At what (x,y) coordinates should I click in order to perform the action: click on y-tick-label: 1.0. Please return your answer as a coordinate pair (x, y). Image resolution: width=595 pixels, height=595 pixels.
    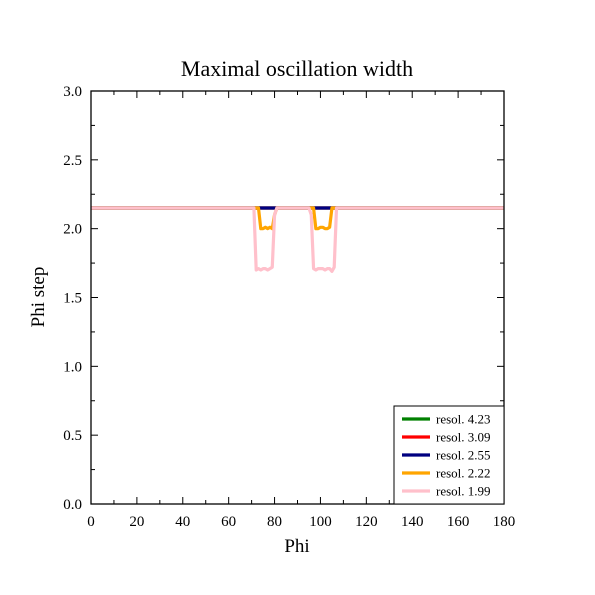
    Looking at the image, I should click on (72, 367).